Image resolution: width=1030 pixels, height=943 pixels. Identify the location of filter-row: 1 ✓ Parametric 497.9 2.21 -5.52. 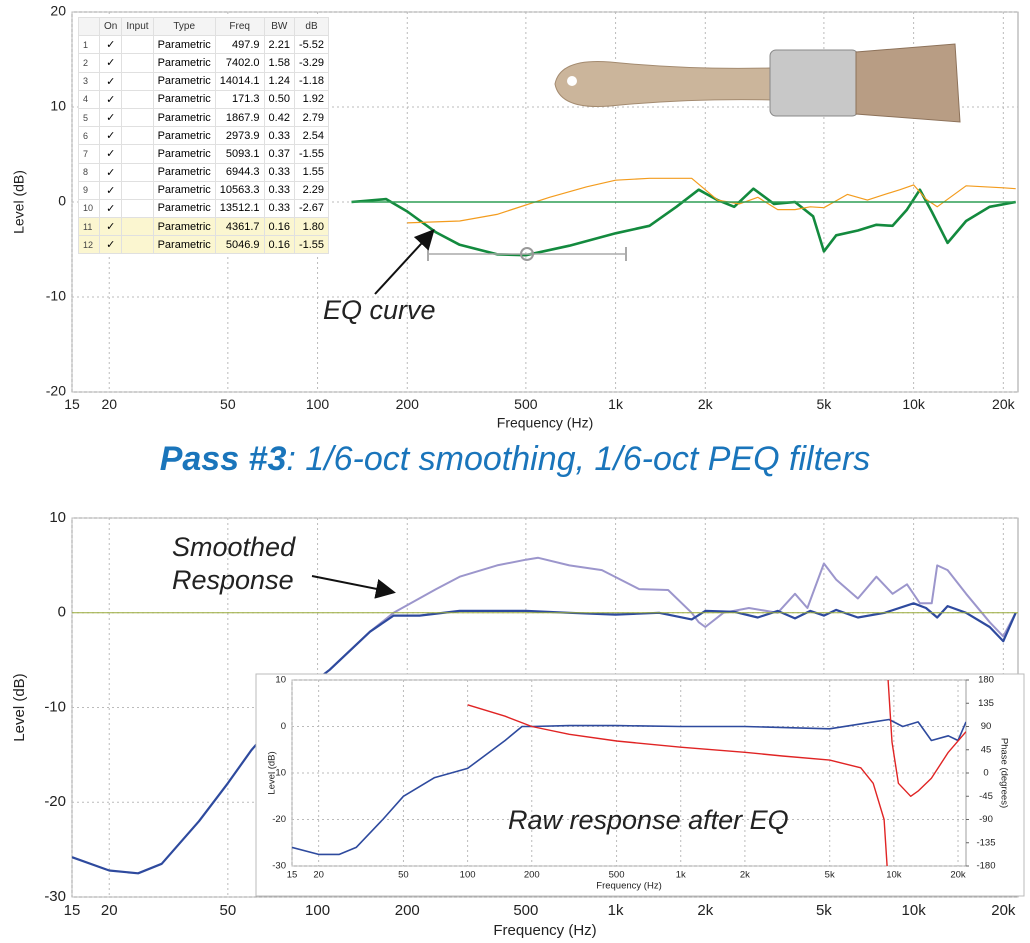
(204, 45).